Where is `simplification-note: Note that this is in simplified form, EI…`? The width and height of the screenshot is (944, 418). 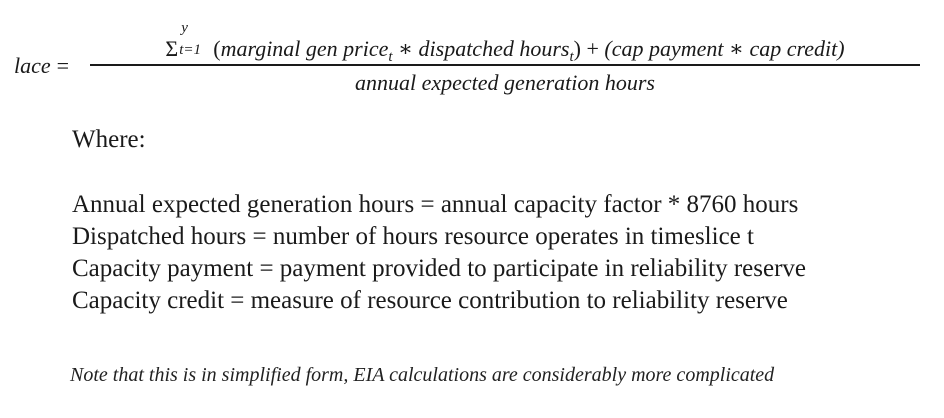
simplification-note: Note that this is in simplified form, EI… is located at coordinates (422, 375).